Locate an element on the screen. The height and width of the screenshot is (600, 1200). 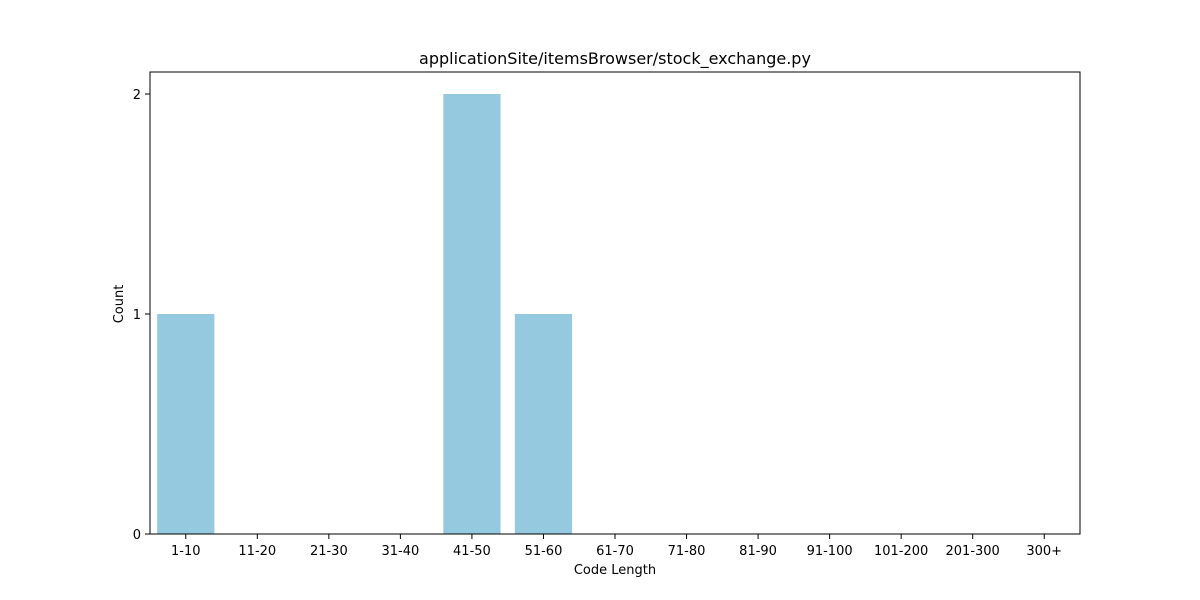
x-tick-label: 11-20 is located at coordinates (257, 551).